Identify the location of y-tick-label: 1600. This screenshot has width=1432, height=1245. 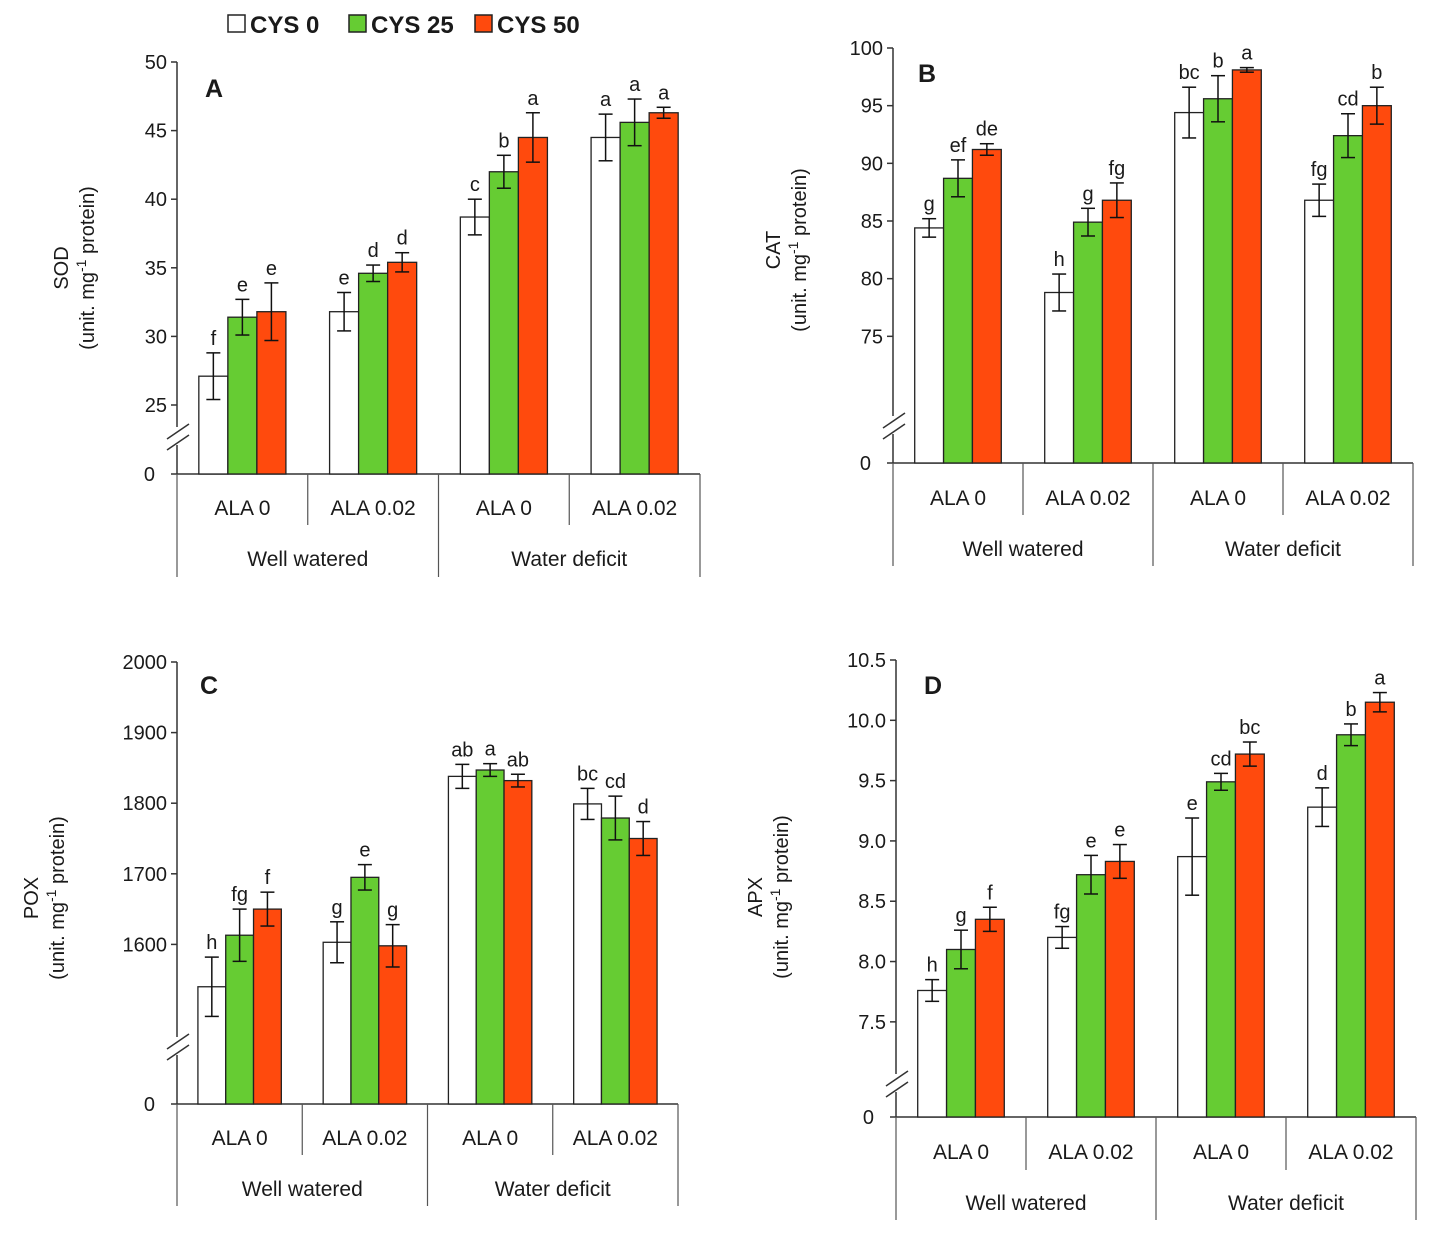
(145, 945).